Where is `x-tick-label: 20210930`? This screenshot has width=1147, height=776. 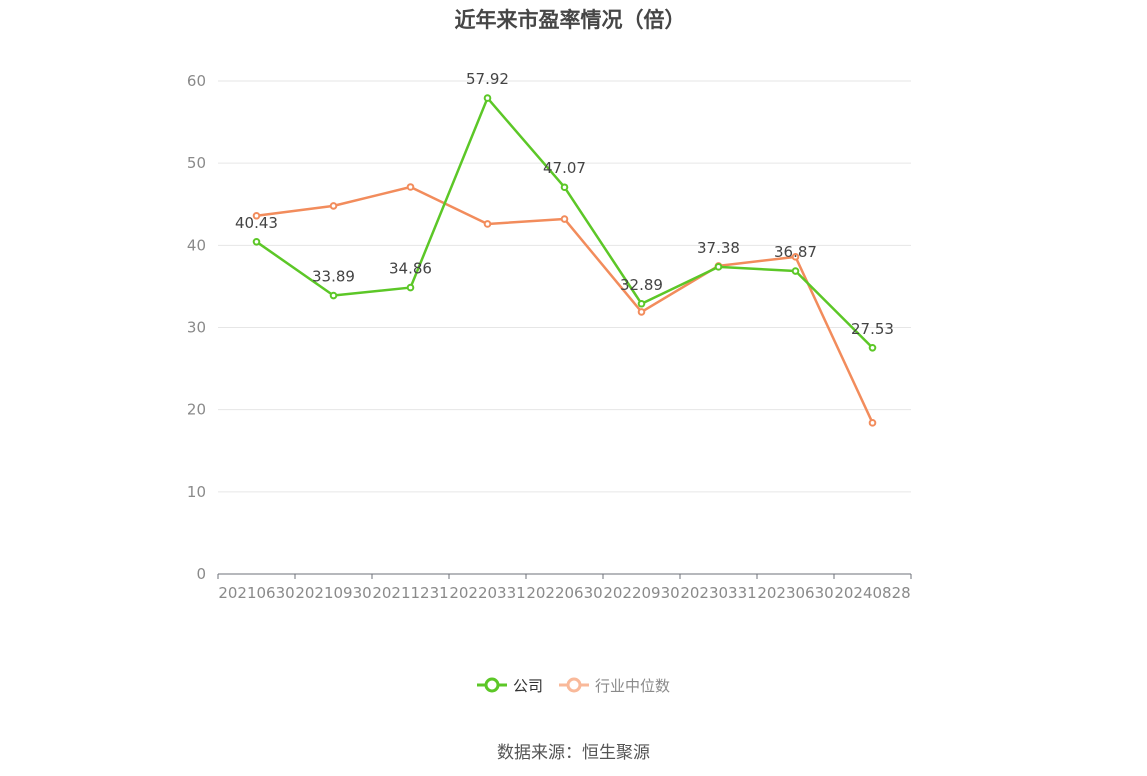 x-tick-label: 20210930 is located at coordinates (333, 593).